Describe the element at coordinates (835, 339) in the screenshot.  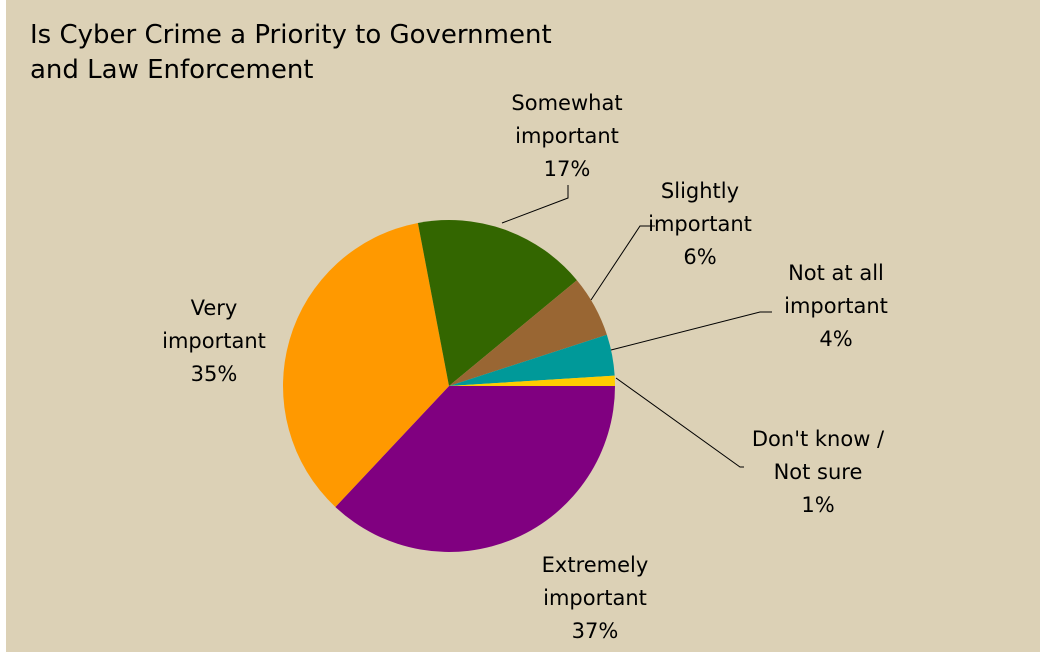
I see `data-label-value: 4%` at that location.